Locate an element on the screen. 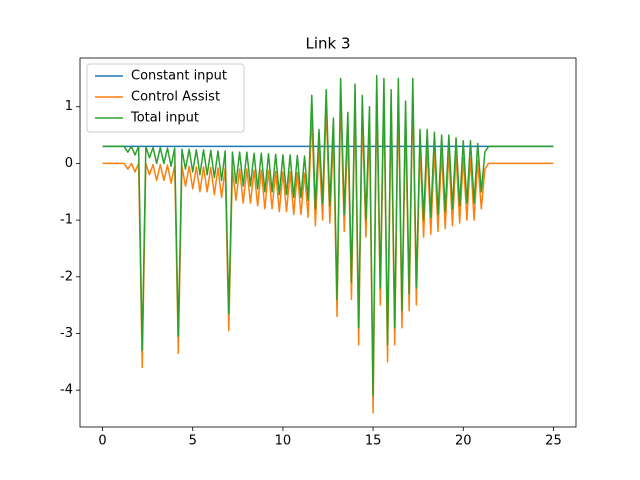 The image size is (640, 480). y-tick-label: 0 is located at coordinates (69, 163).